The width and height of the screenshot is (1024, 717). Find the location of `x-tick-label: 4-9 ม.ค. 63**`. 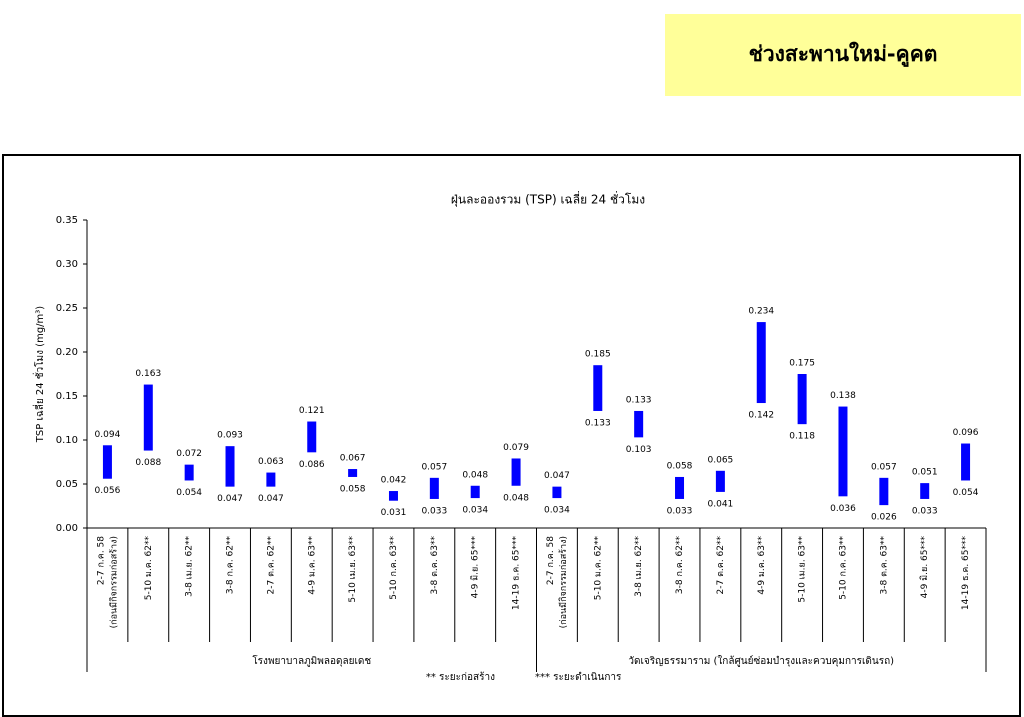

x-tick-label: 4-9 ม.ค. 63** is located at coordinates (312, 565).